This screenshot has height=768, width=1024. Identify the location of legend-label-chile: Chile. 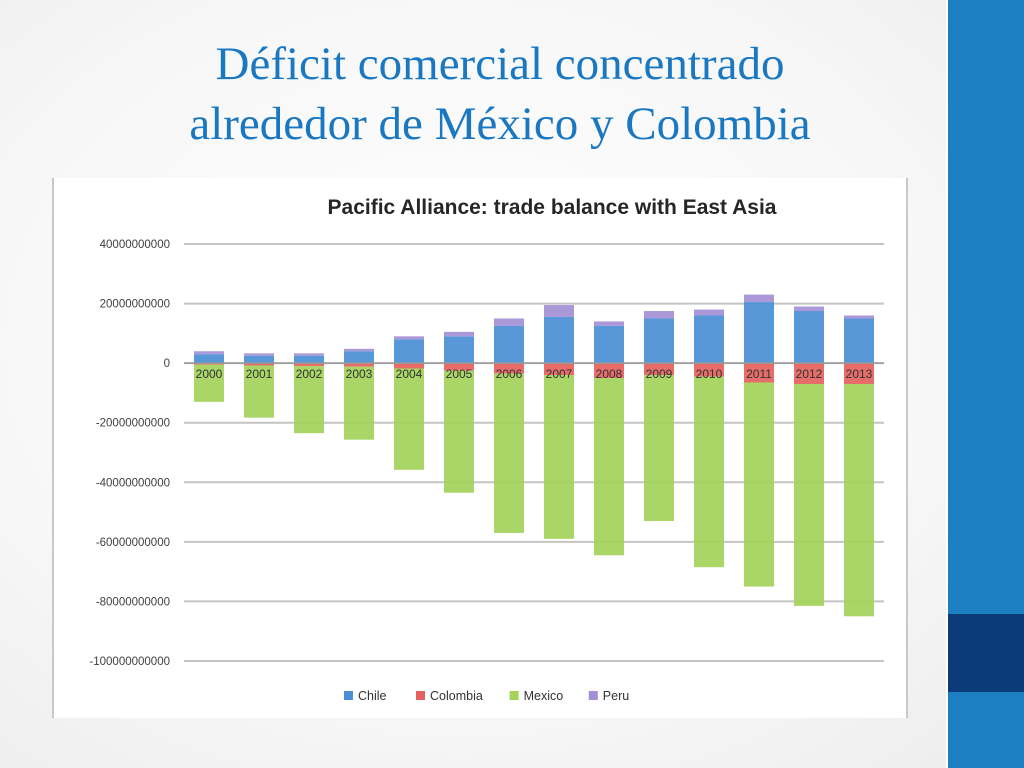
(372, 696).